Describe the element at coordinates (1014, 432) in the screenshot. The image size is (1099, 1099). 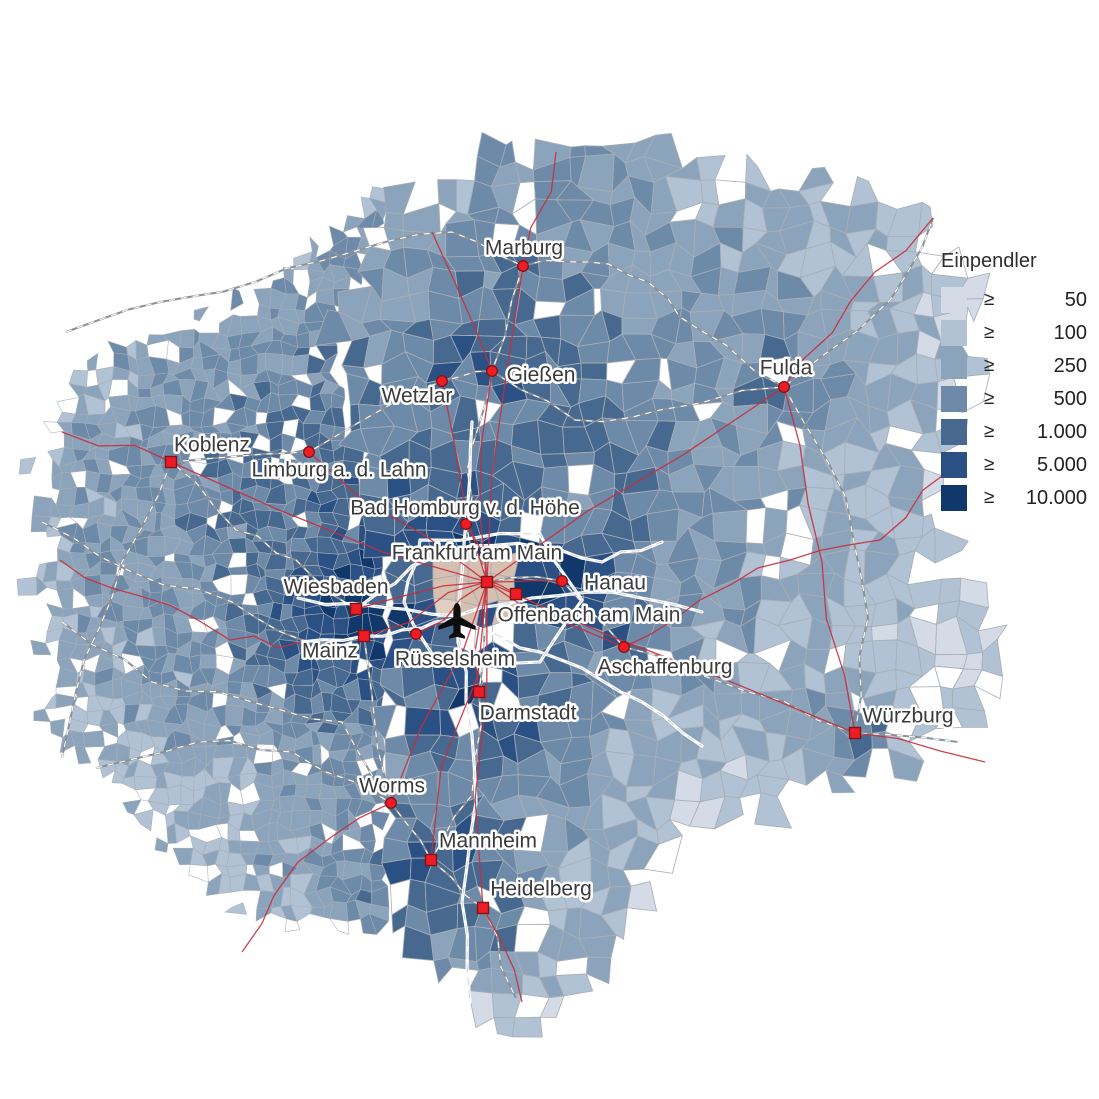
I see `legend-item: ≥1.000` at that location.